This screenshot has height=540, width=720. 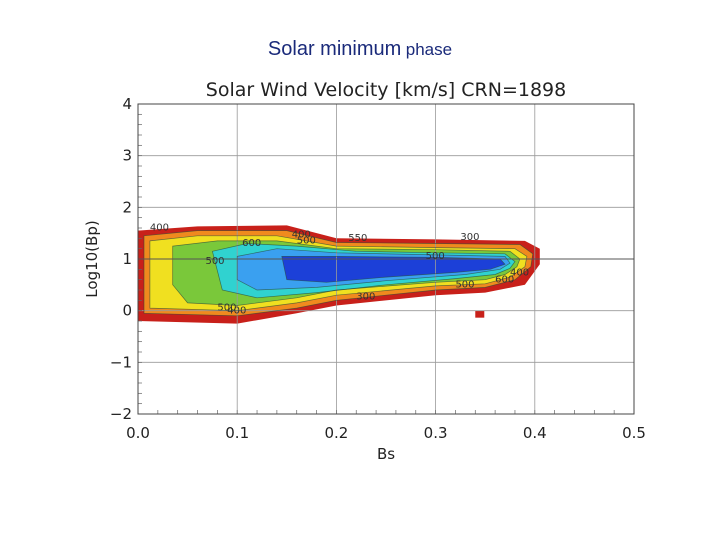 What do you see at coordinates (237, 433) in the screenshot?
I see `x-tick-label: 0.1` at bounding box center [237, 433].